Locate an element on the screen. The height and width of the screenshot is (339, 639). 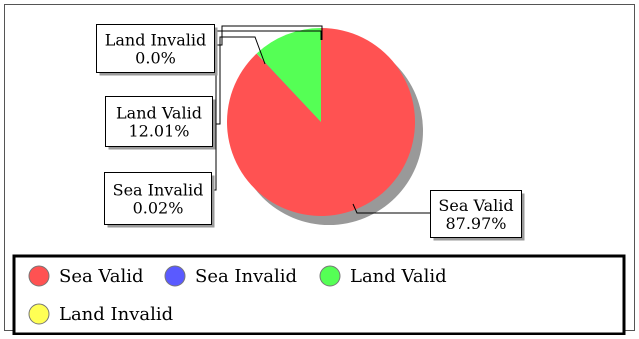
callout-value-land-invalid: 0.0% is located at coordinates (155, 58).